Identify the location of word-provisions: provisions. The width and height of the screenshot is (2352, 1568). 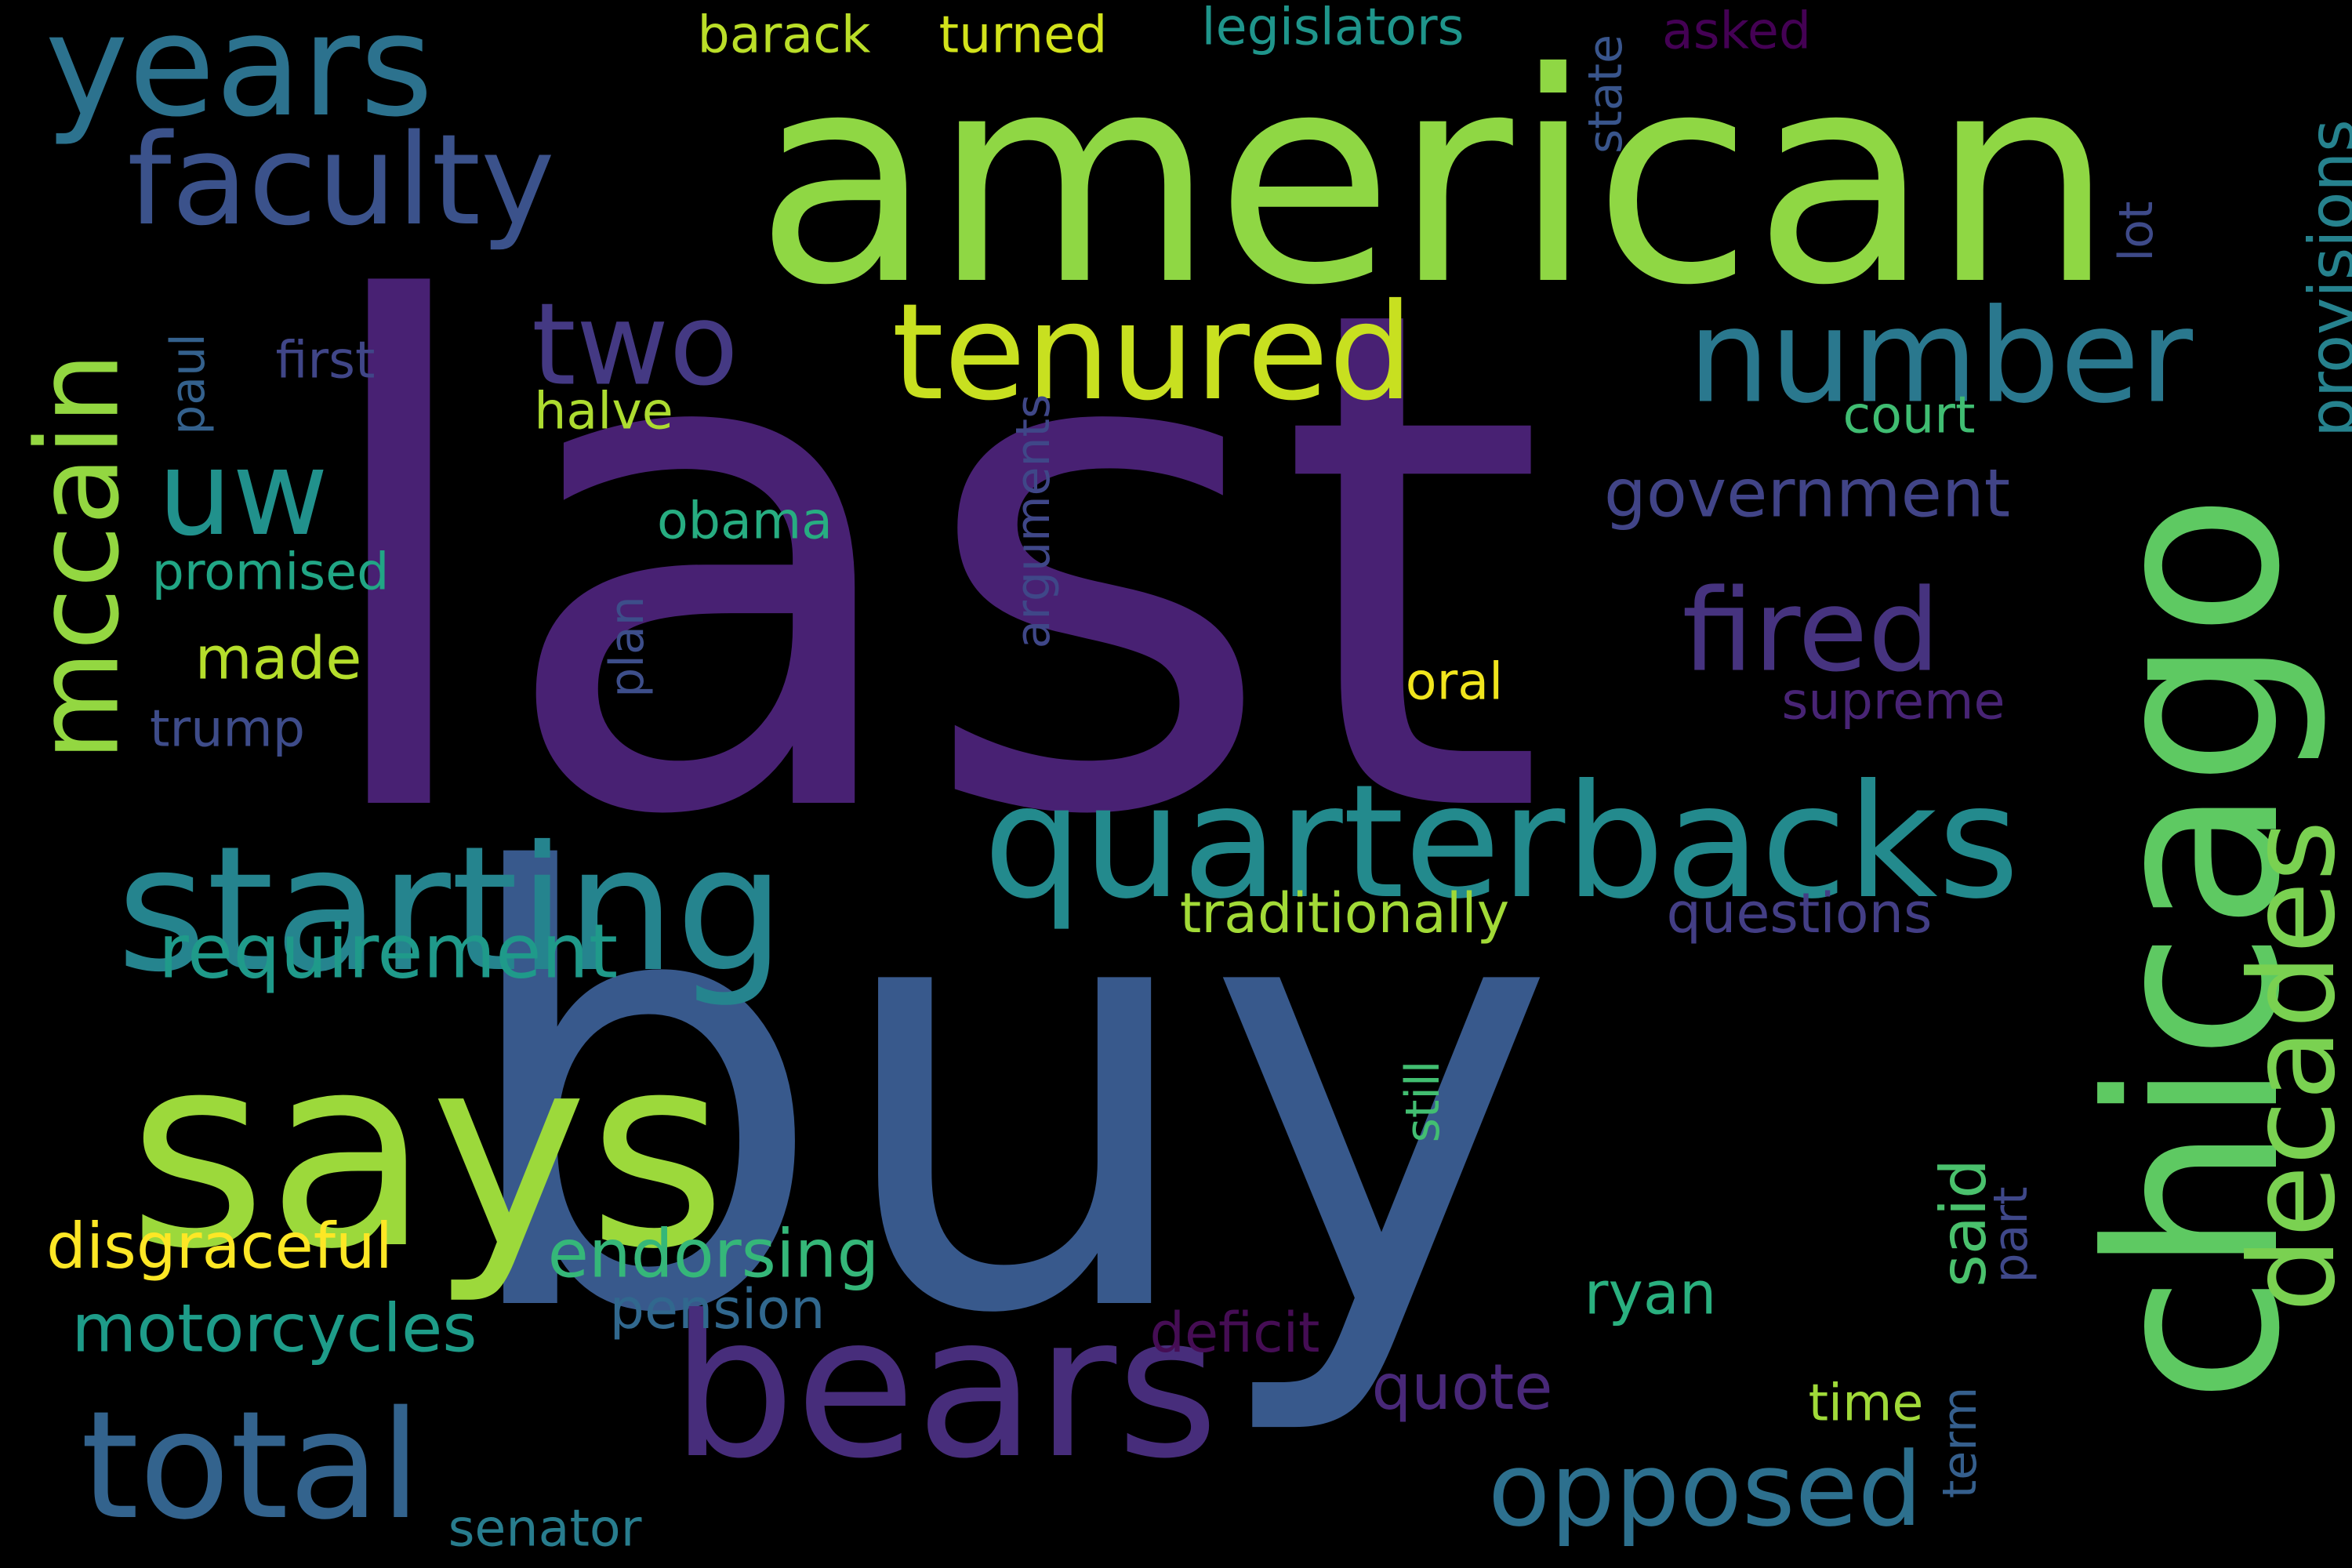
(2324, 278).